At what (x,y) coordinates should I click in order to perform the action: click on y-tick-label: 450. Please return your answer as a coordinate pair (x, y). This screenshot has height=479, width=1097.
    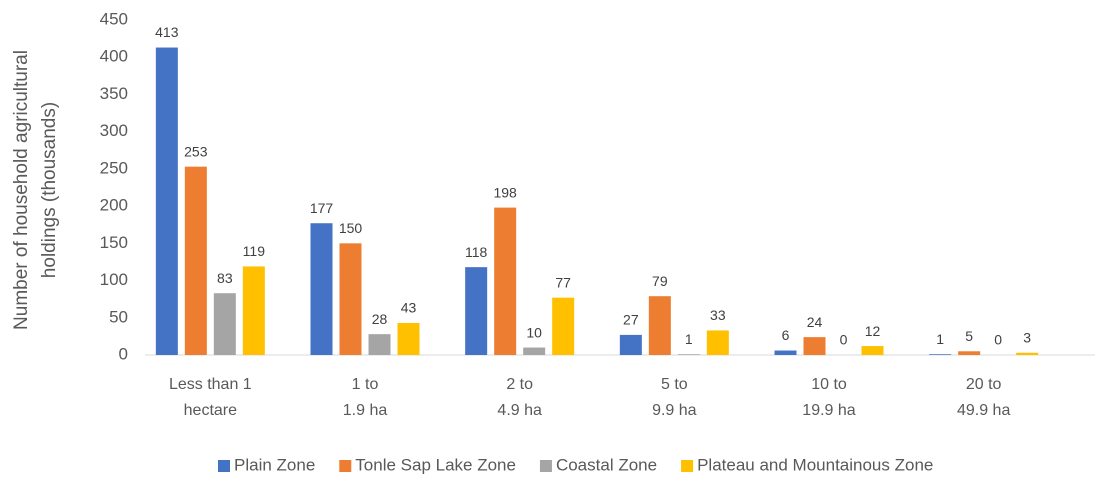
    Looking at the image, I should click on (114, 18).